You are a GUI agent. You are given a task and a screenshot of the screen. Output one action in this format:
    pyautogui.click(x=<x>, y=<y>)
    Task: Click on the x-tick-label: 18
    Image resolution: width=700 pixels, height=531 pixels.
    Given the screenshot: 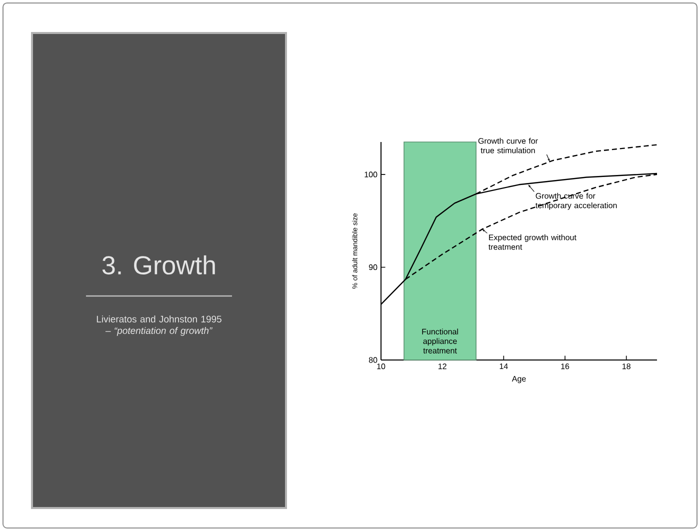 What is the action you would take?
    pyautogui.click(x=626, y=366)
    